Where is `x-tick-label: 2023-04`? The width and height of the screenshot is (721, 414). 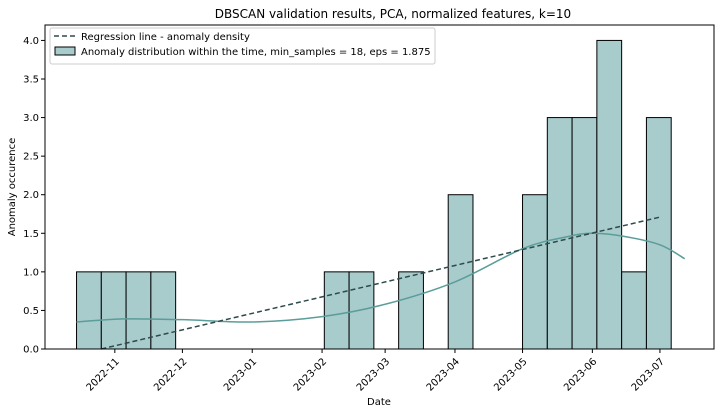 x-tick-label: 2023-04 is located at coordinates (443, 374).